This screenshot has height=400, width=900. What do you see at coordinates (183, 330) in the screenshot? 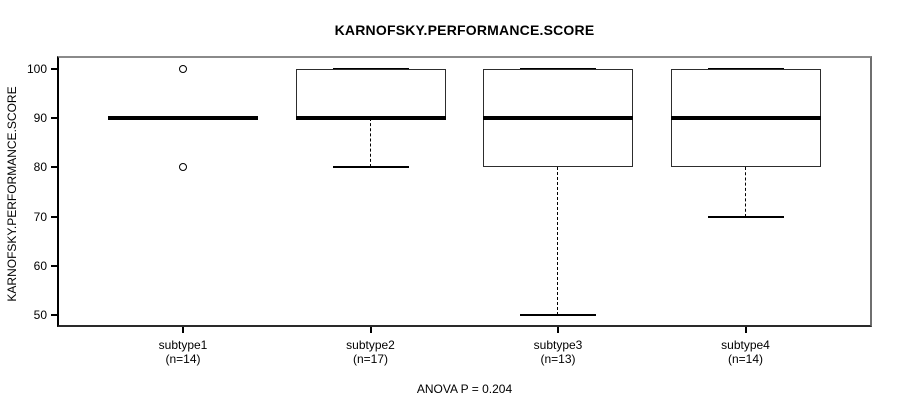
I see `x-tick-subtype1` at bounding box center [183, 330].